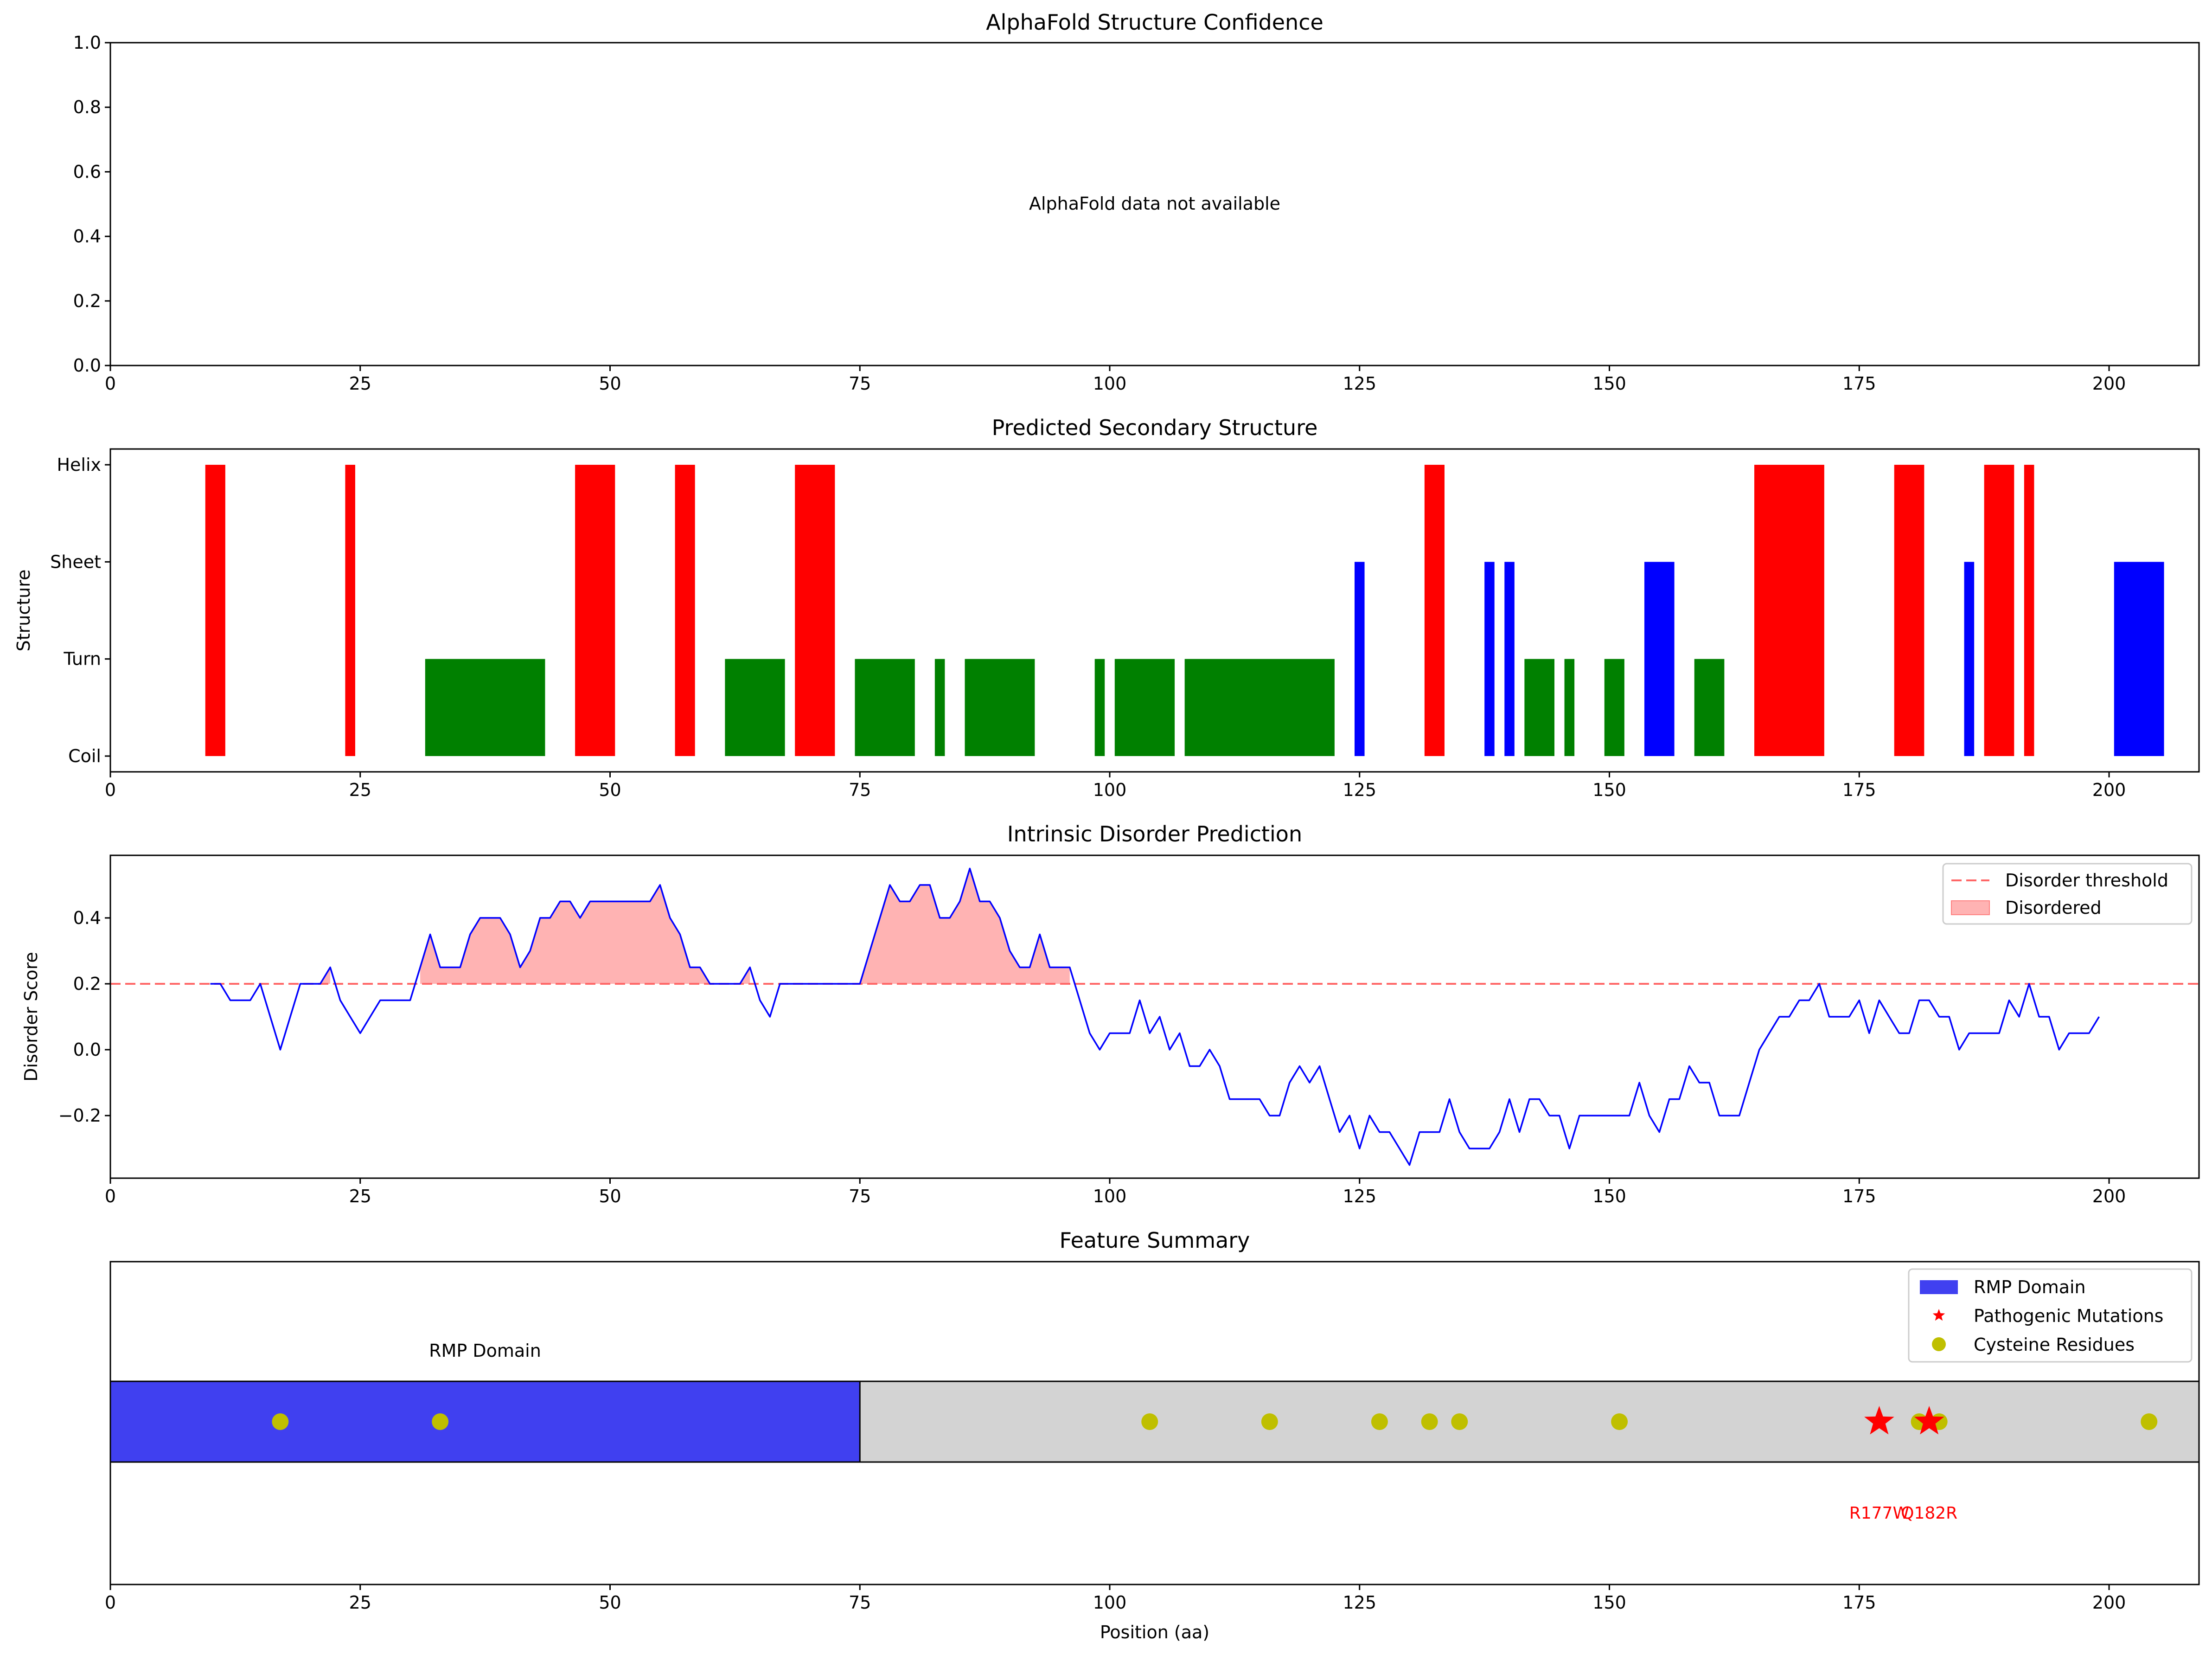  I want to click on disorder-y-axis-label: Disorder Score, so click(31, 1016).